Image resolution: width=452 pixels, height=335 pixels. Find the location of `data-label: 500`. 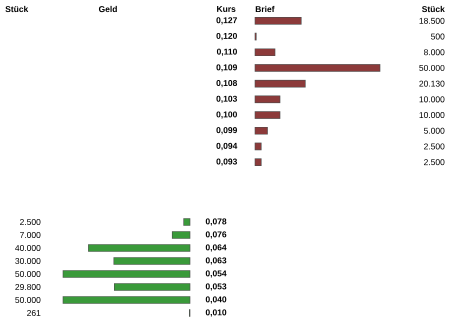

data-label: 500 is located at coordinates (437, 37).